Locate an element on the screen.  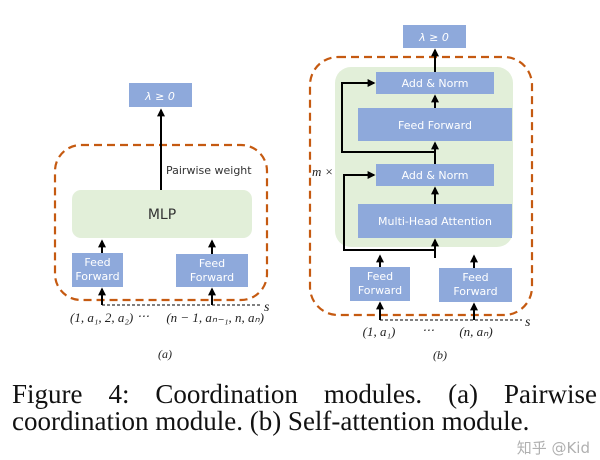
panel-a-output-box is located at coordinates (160, 95).